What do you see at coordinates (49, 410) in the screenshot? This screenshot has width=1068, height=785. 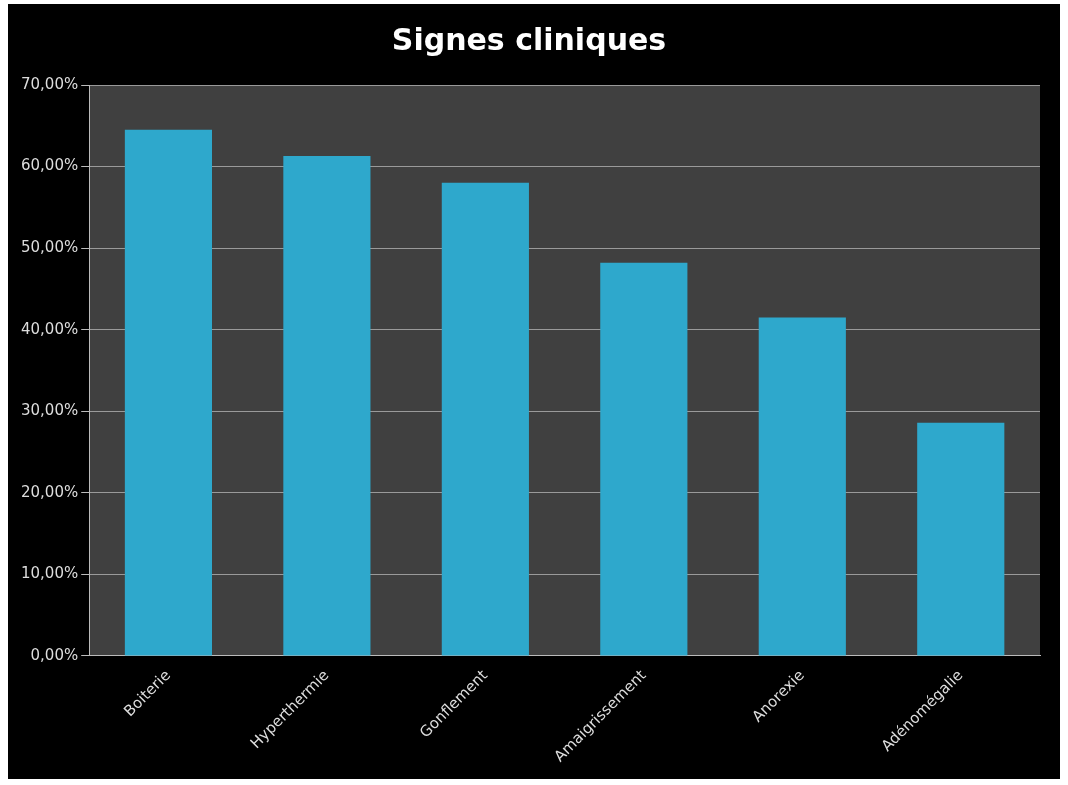 I see `y-tick-label: 30,00%` at bounding box center [49, 410].